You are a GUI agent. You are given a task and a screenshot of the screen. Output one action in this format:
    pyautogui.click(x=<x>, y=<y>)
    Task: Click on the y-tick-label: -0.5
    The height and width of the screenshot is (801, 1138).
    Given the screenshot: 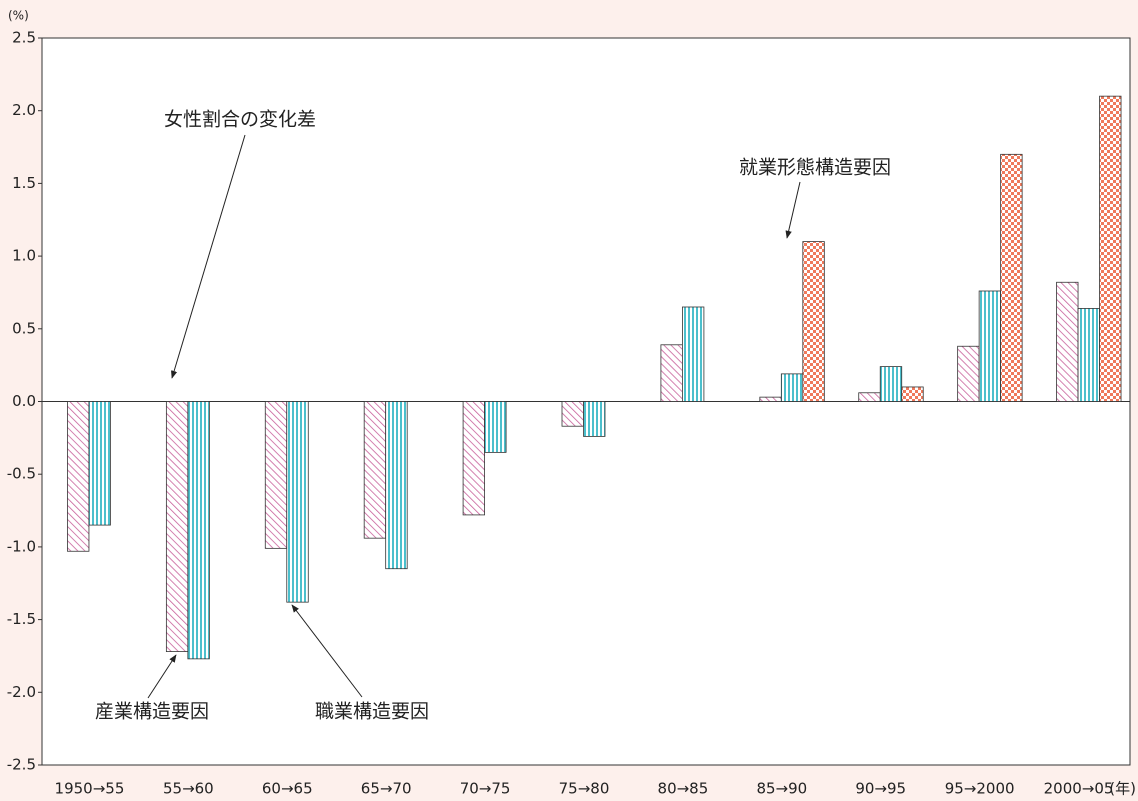 What is the action you would take?
    pyautogui.click(x=21, y=474)
    